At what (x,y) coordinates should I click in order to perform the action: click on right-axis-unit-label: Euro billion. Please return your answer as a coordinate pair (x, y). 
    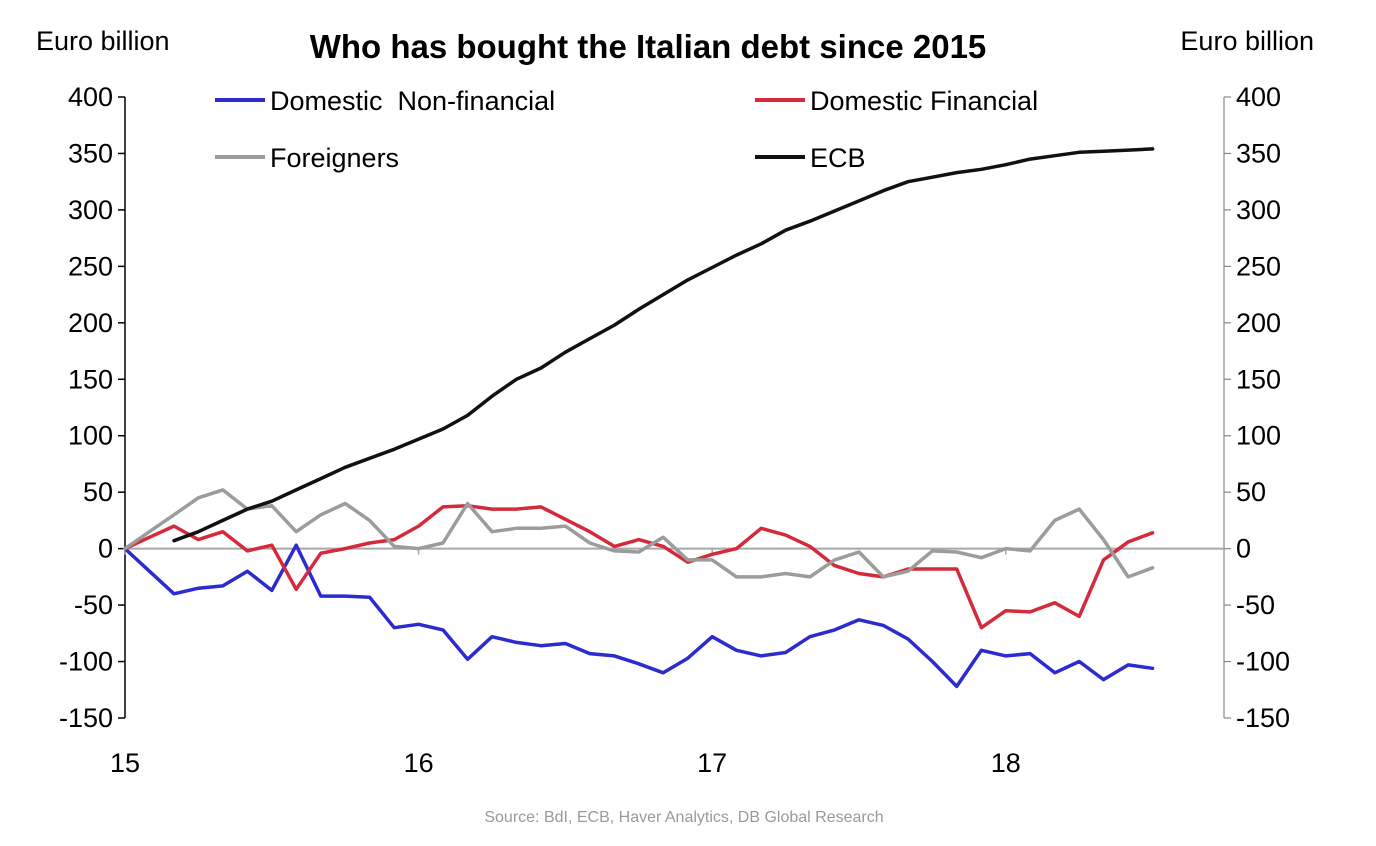
    Looking at the image, I should click on (1247, 41).